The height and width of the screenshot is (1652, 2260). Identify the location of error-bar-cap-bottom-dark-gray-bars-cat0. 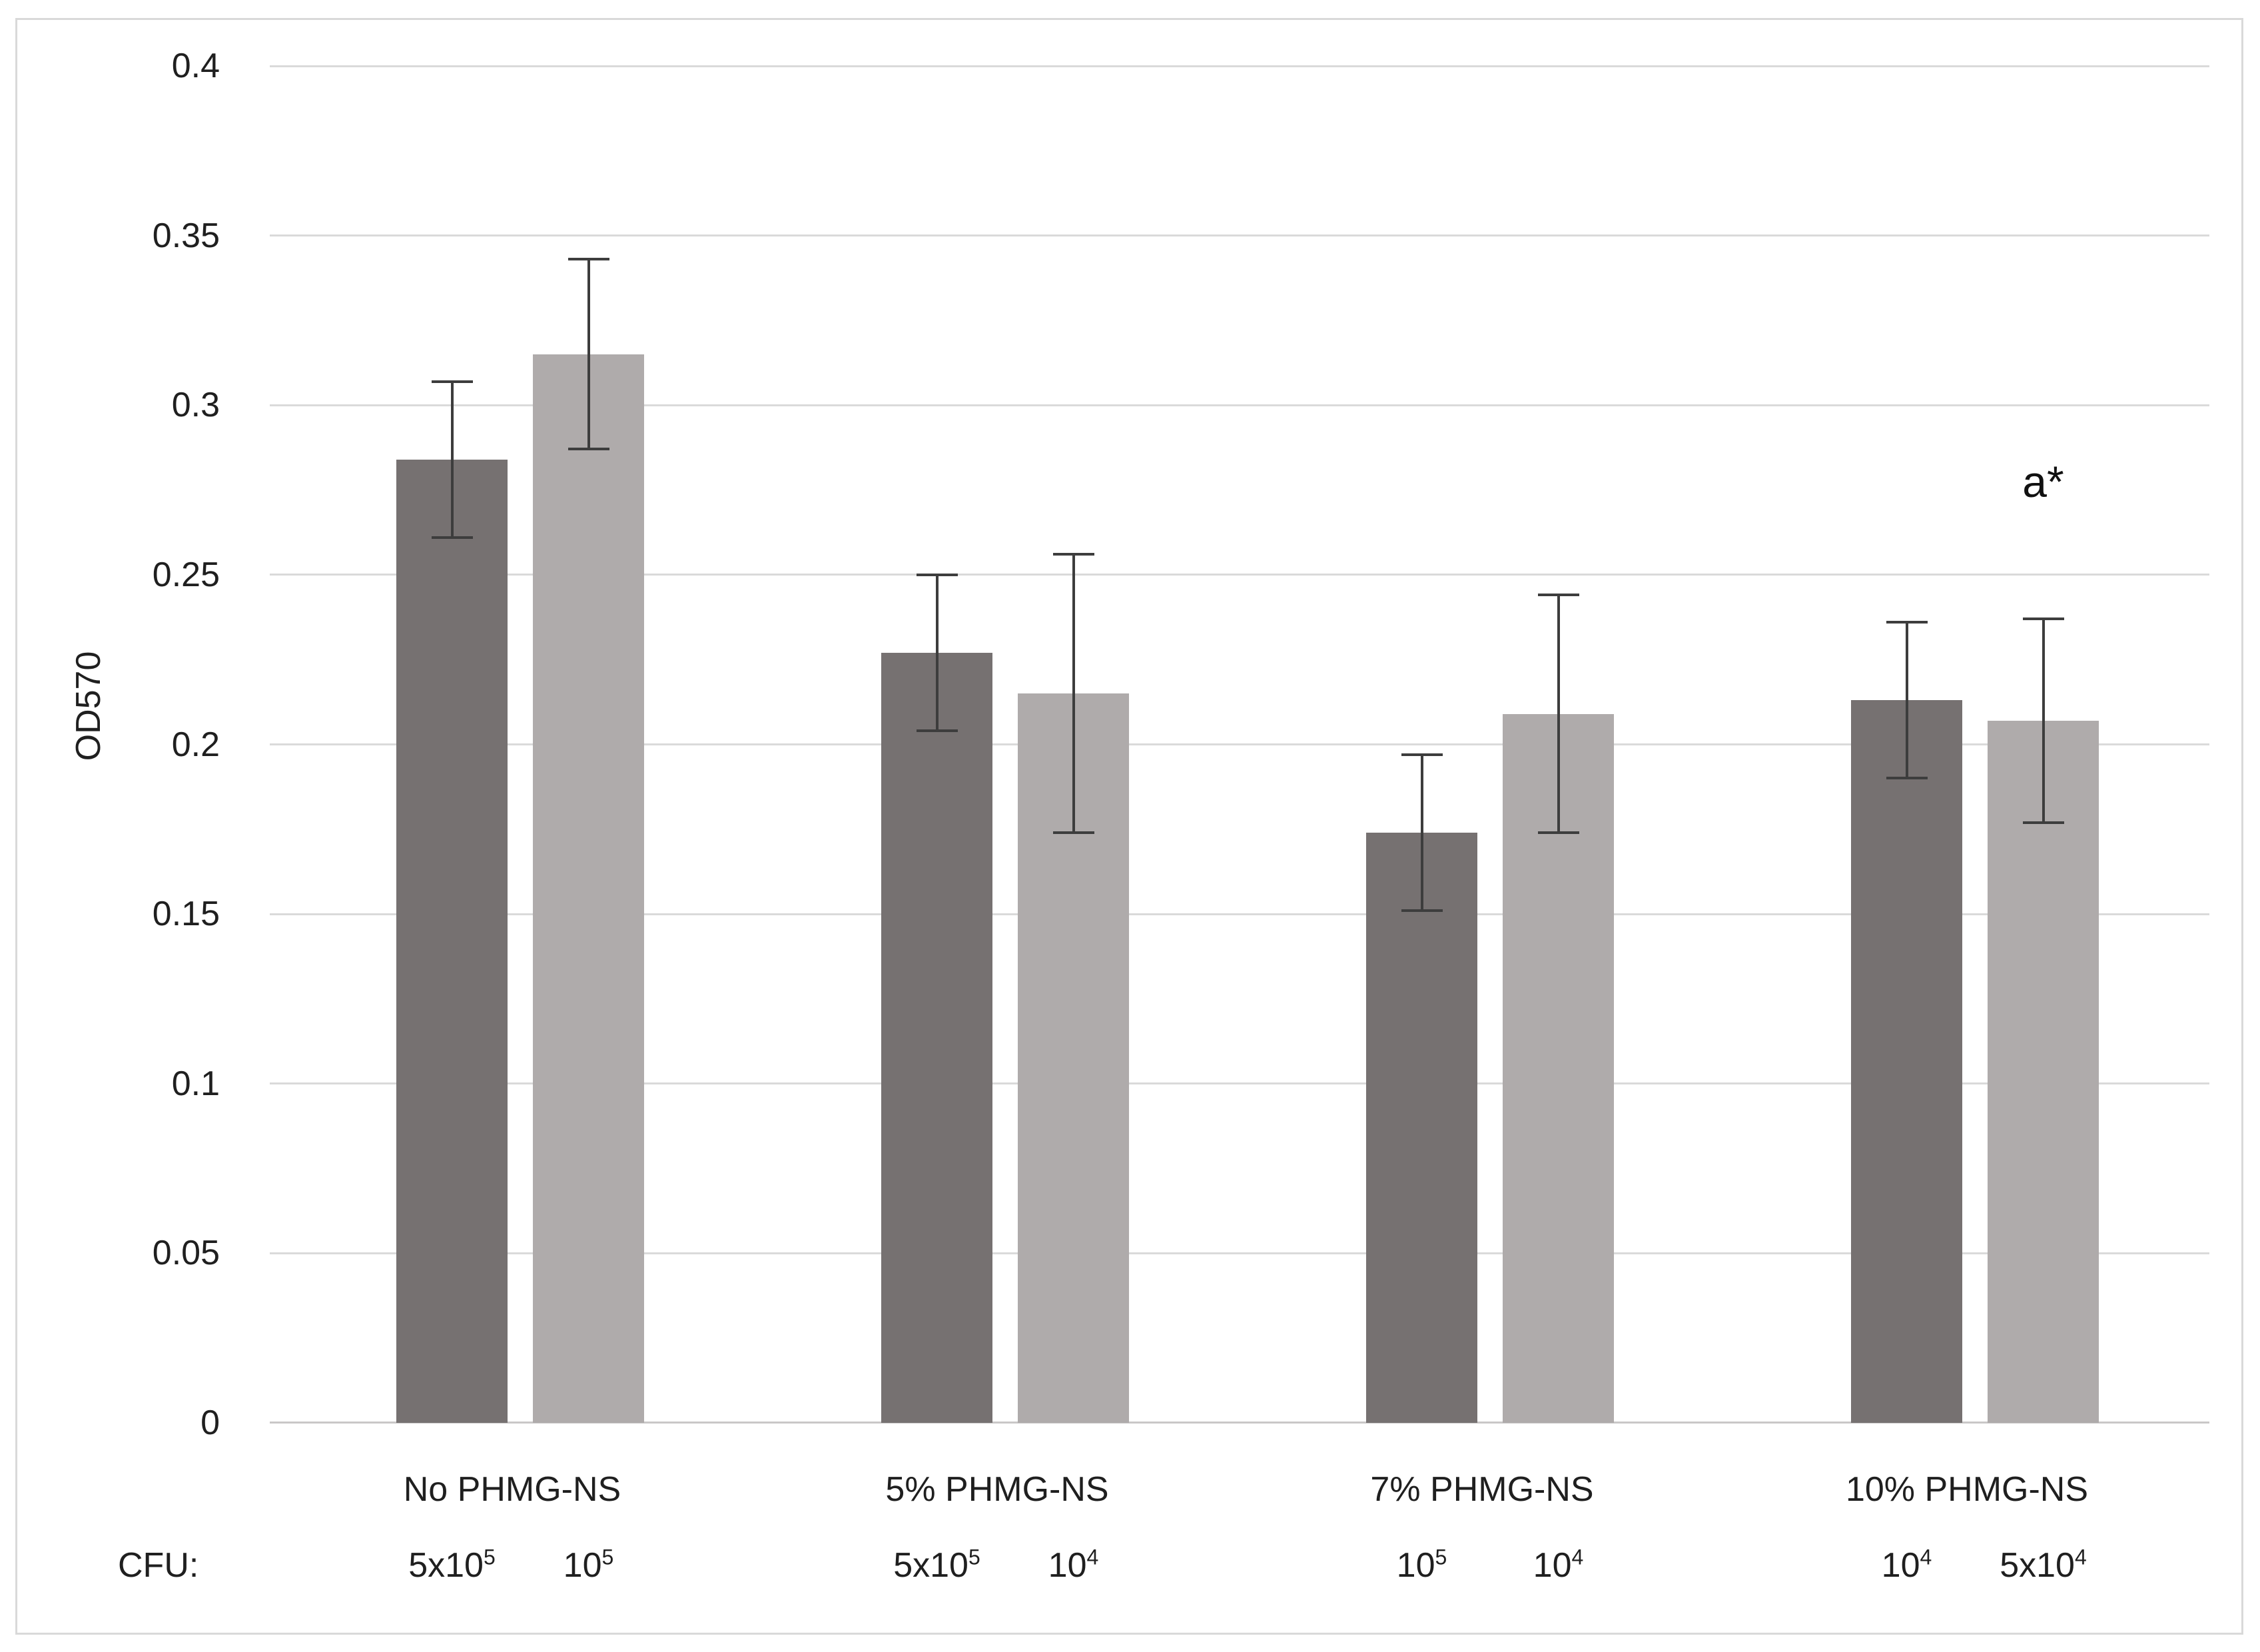
(452, 537).